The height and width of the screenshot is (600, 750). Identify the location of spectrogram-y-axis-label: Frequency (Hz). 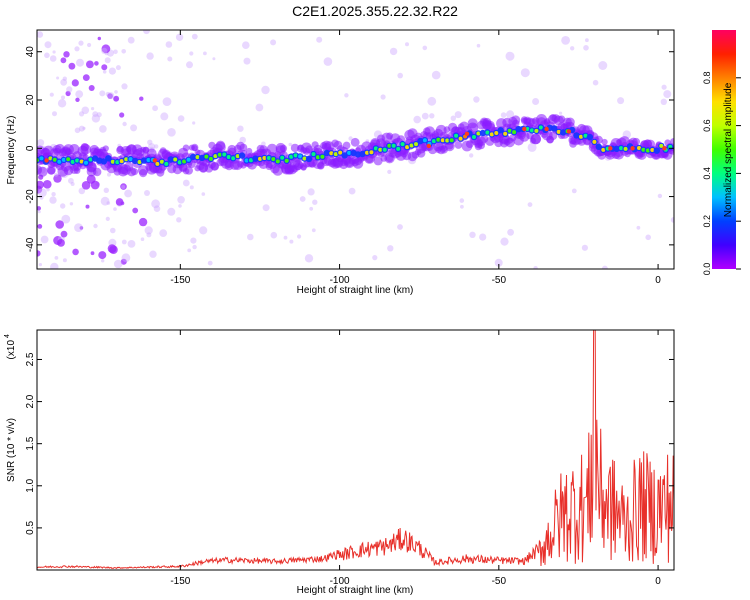
(11, 150).